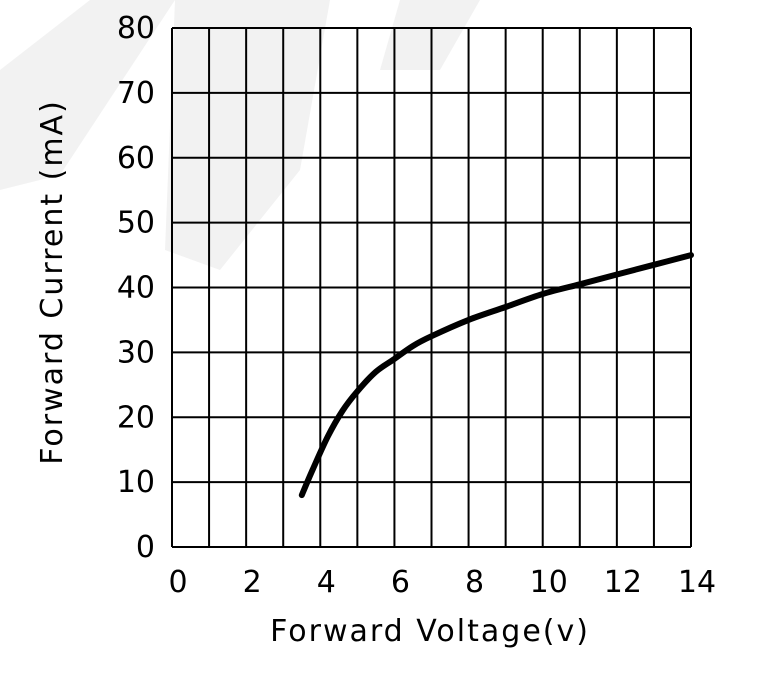  I want to click on x-axis-label: Forward Voltage(v), so click(430, 631).